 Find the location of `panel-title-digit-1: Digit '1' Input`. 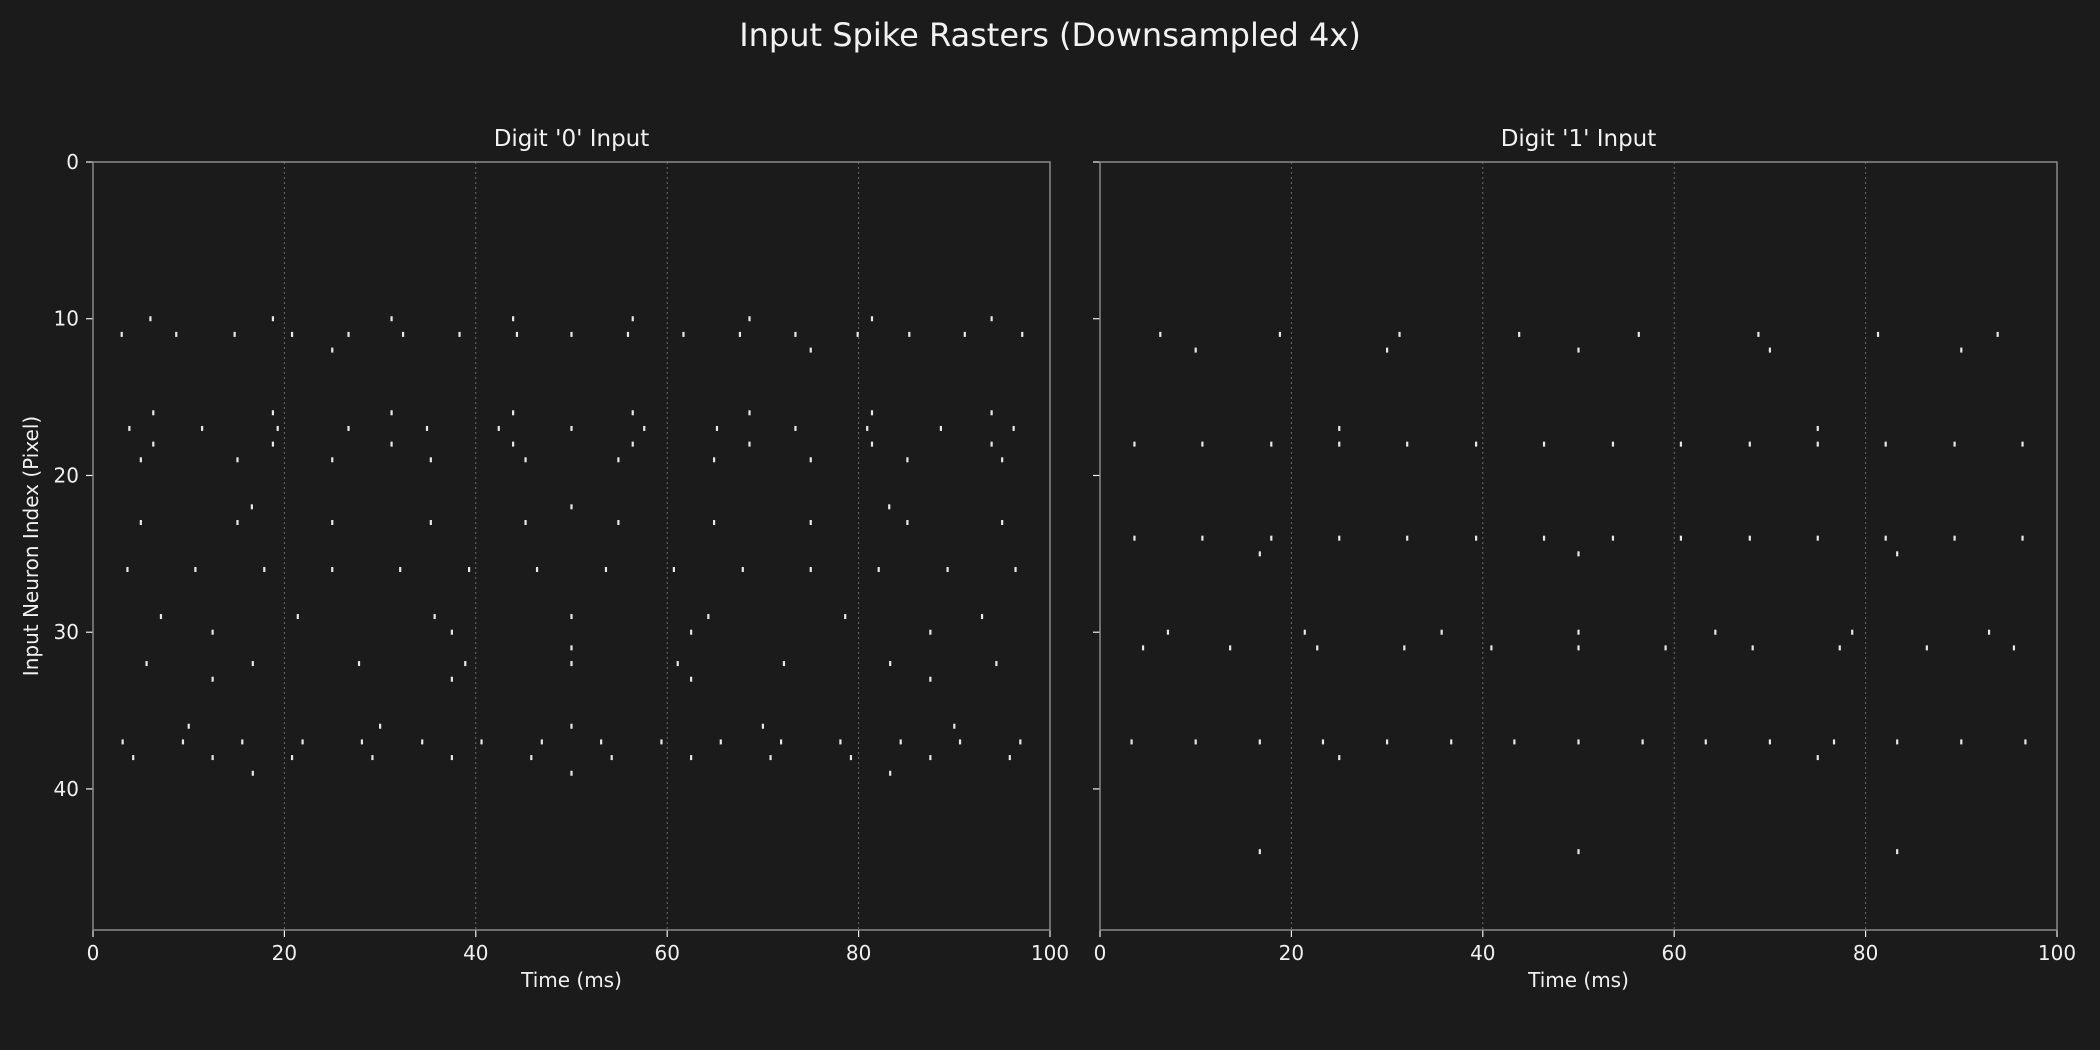

panel-title-digit-1: Digit '1' Input is located at coordinates (1579, 139).